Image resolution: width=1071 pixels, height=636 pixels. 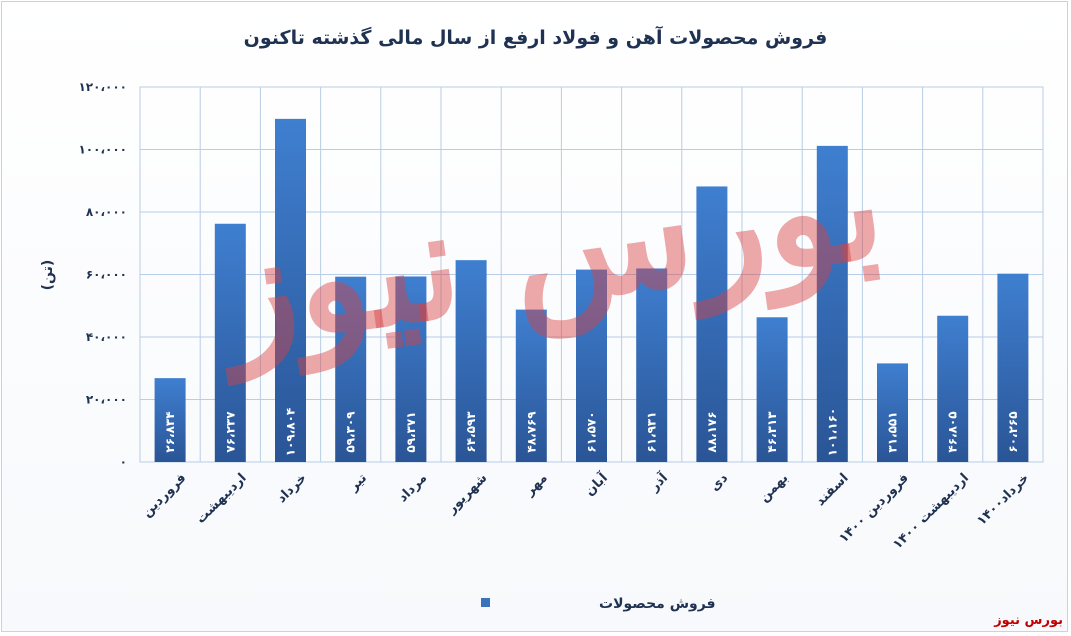 I want to click on data-label: ۱۰۱،۱۶۰, so click(x=832, y=432).